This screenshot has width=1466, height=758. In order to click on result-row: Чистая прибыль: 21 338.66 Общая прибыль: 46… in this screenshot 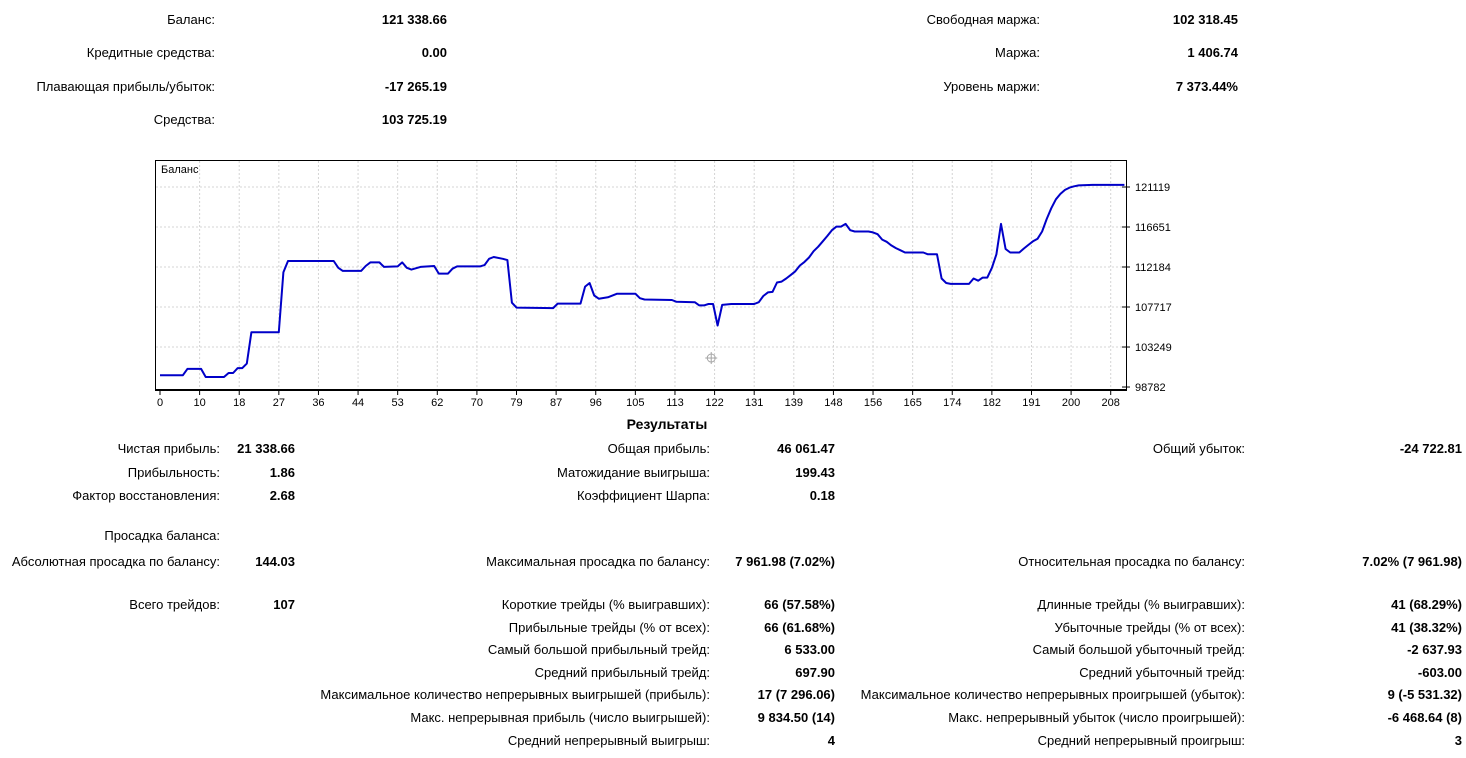, I will do `click(731, 453)`.